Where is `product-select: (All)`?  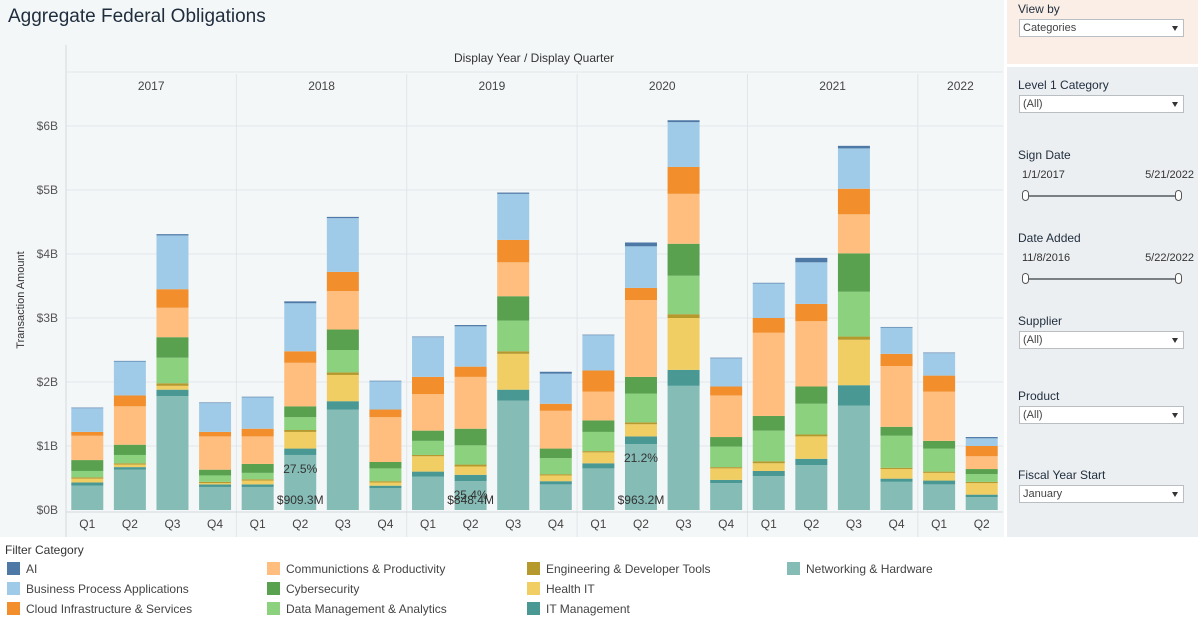
product-select: (All) is located at coordinates (1101, 415).